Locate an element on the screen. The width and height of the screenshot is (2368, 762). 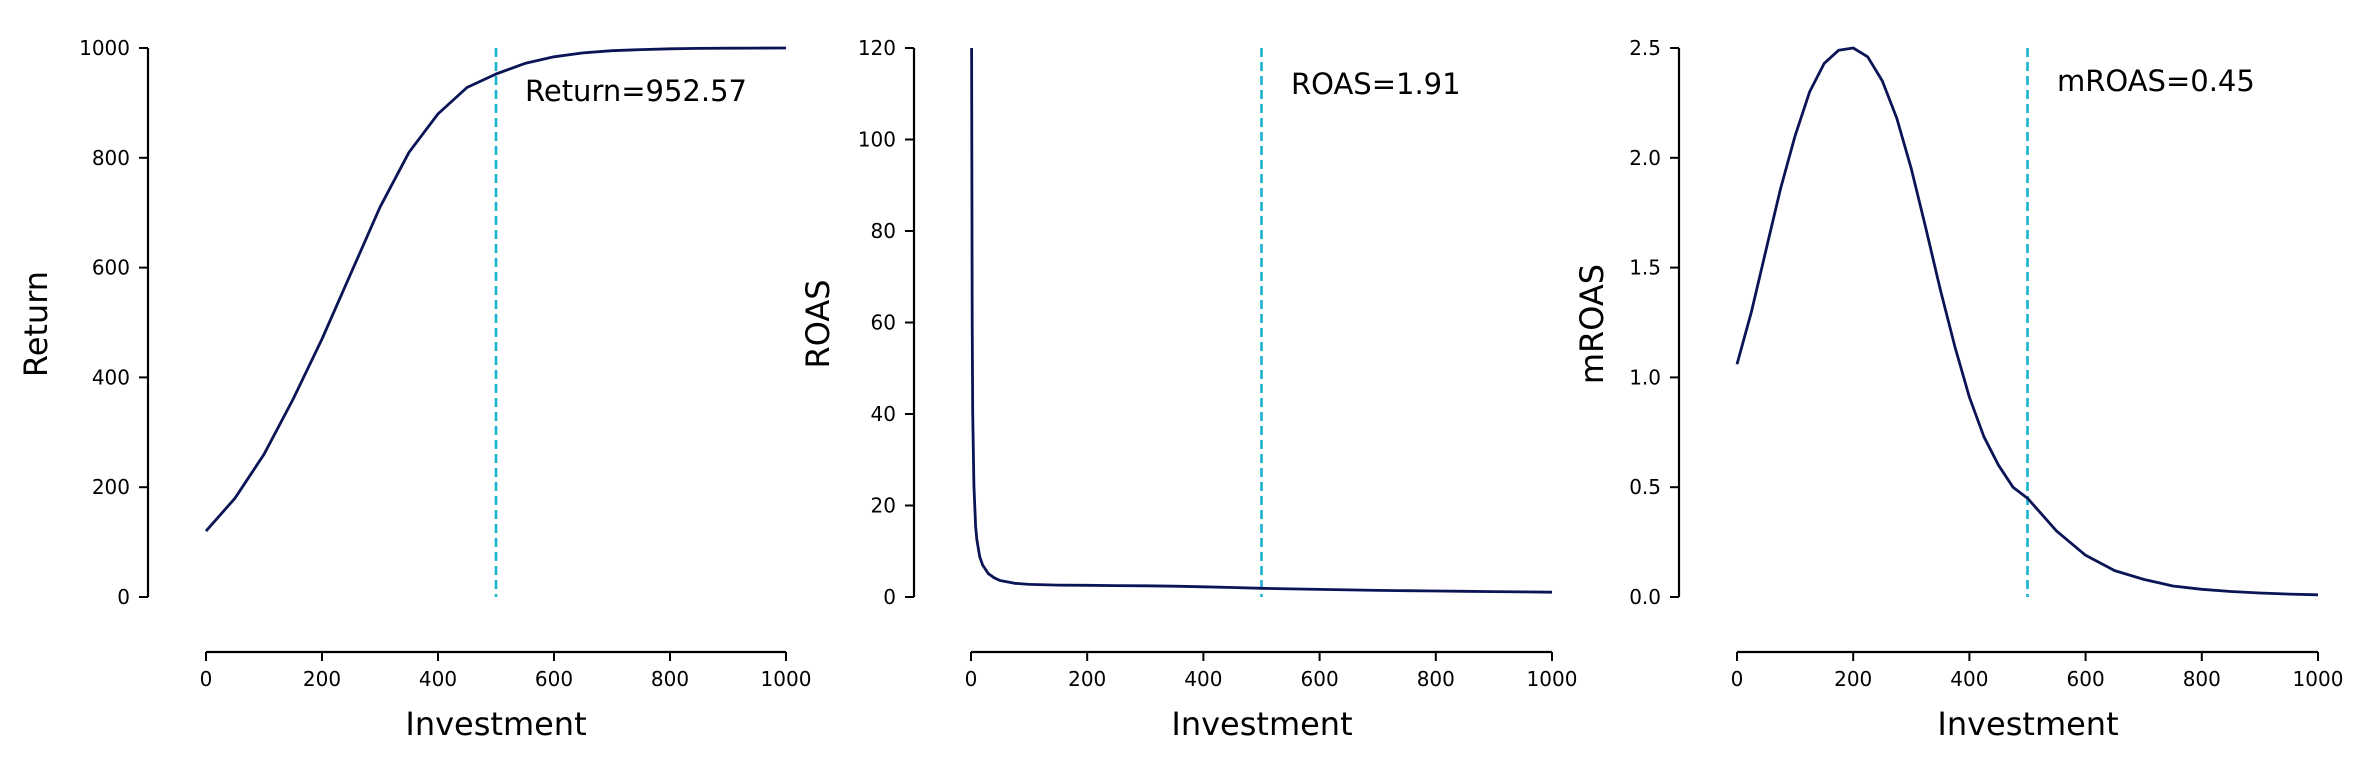
return-y-tick-label: 200 is located at coordinates (111, 487).